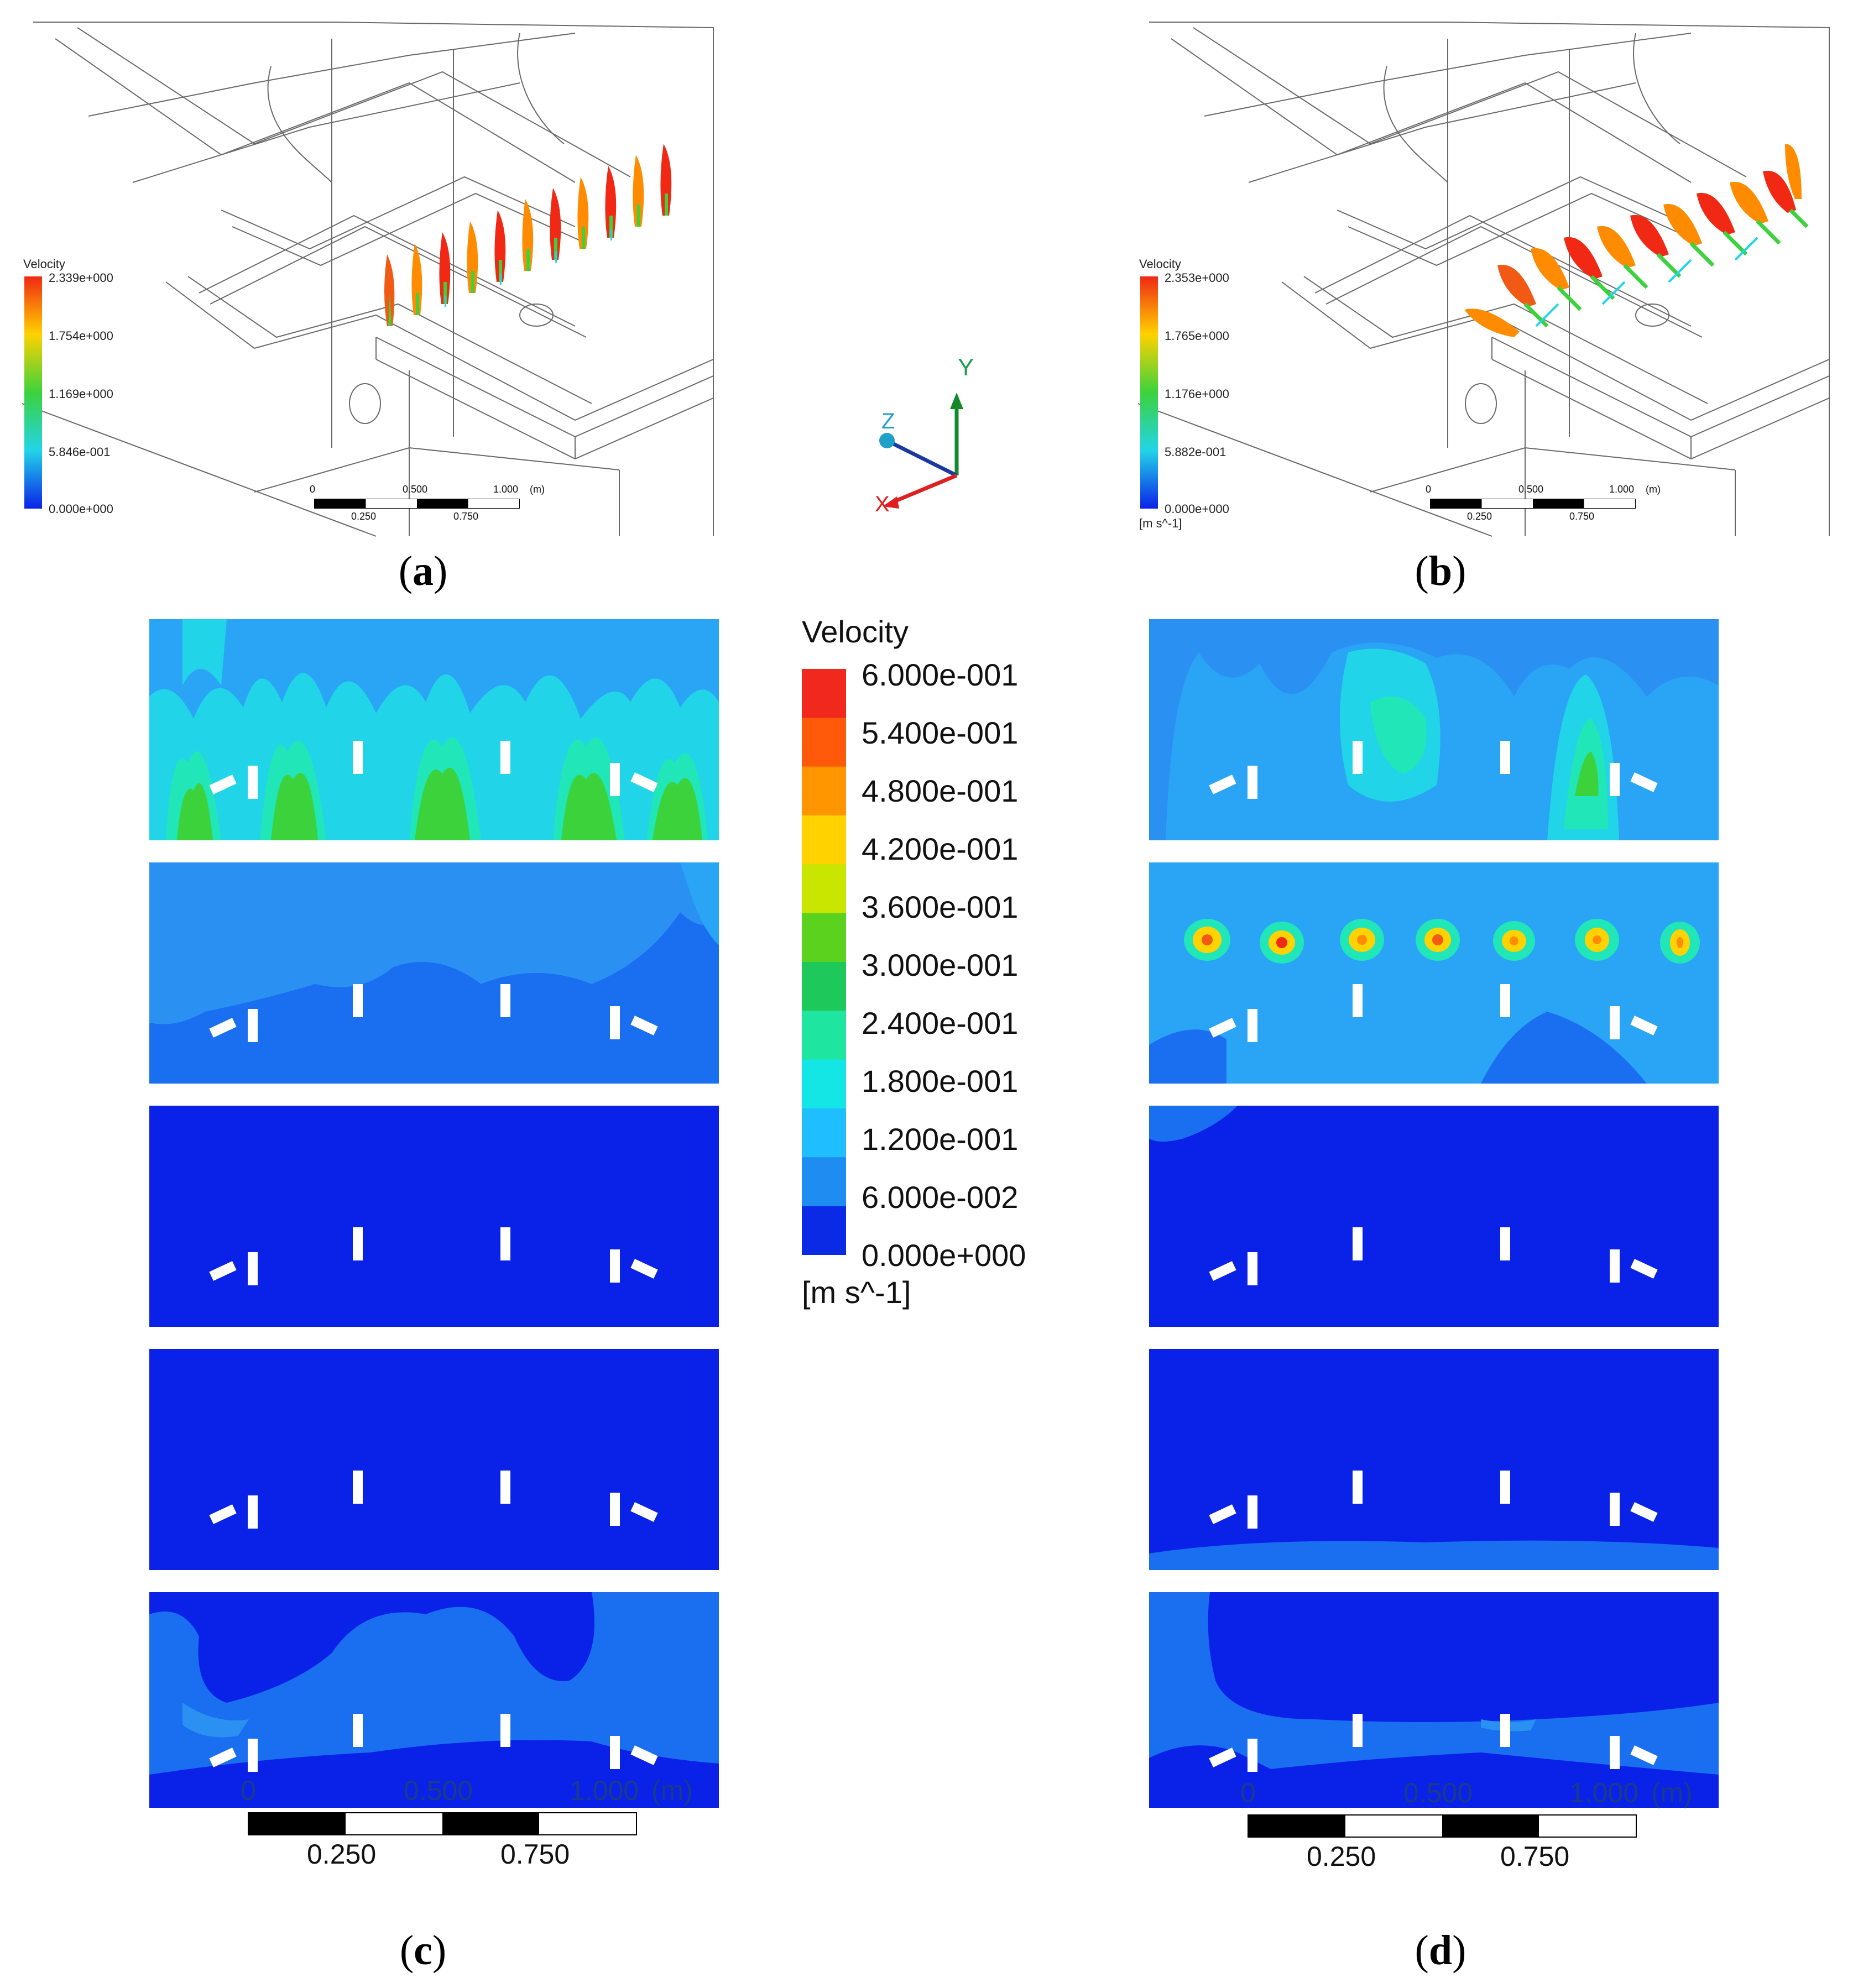 The height and width of the screenshot is (1988, 1858). Describe the element at coordinates (941, 1140) in the screenshot. I see `center-legend-tick-8: 1.200e-001` at that location.